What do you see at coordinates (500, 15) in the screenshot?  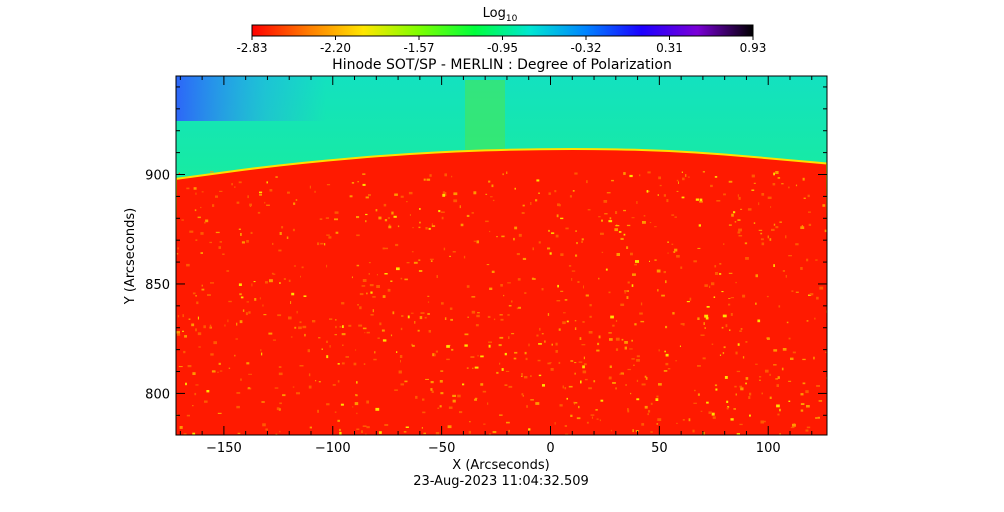 I see `colorbar-label: Log10` at bounding box center [500, 15].